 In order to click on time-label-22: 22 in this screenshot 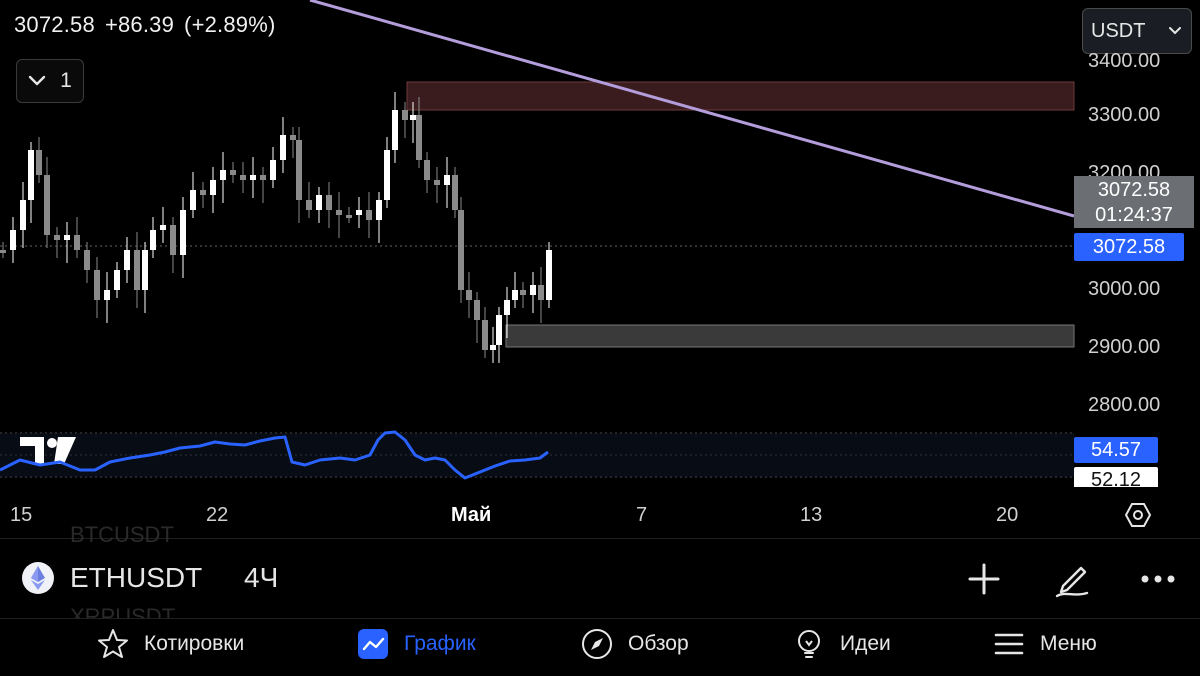, I will do `click(217, 515)`.